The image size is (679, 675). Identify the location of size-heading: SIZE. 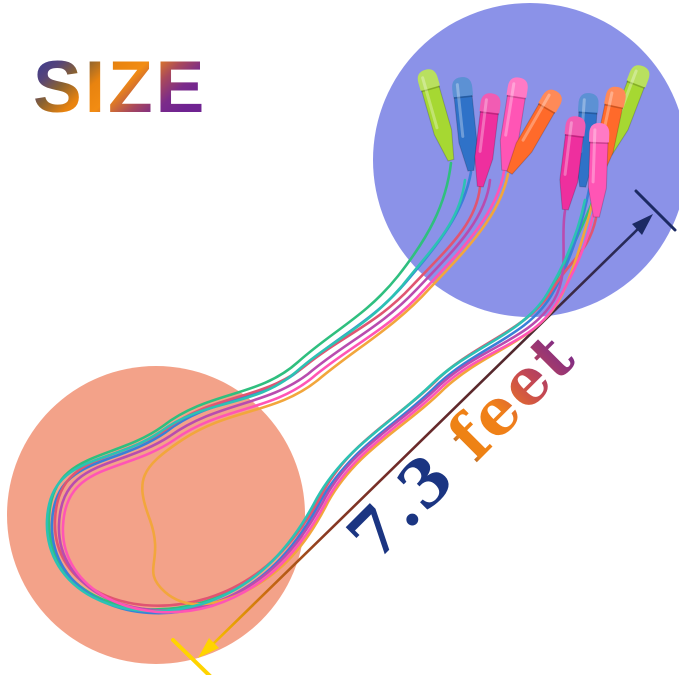
(120, 87).